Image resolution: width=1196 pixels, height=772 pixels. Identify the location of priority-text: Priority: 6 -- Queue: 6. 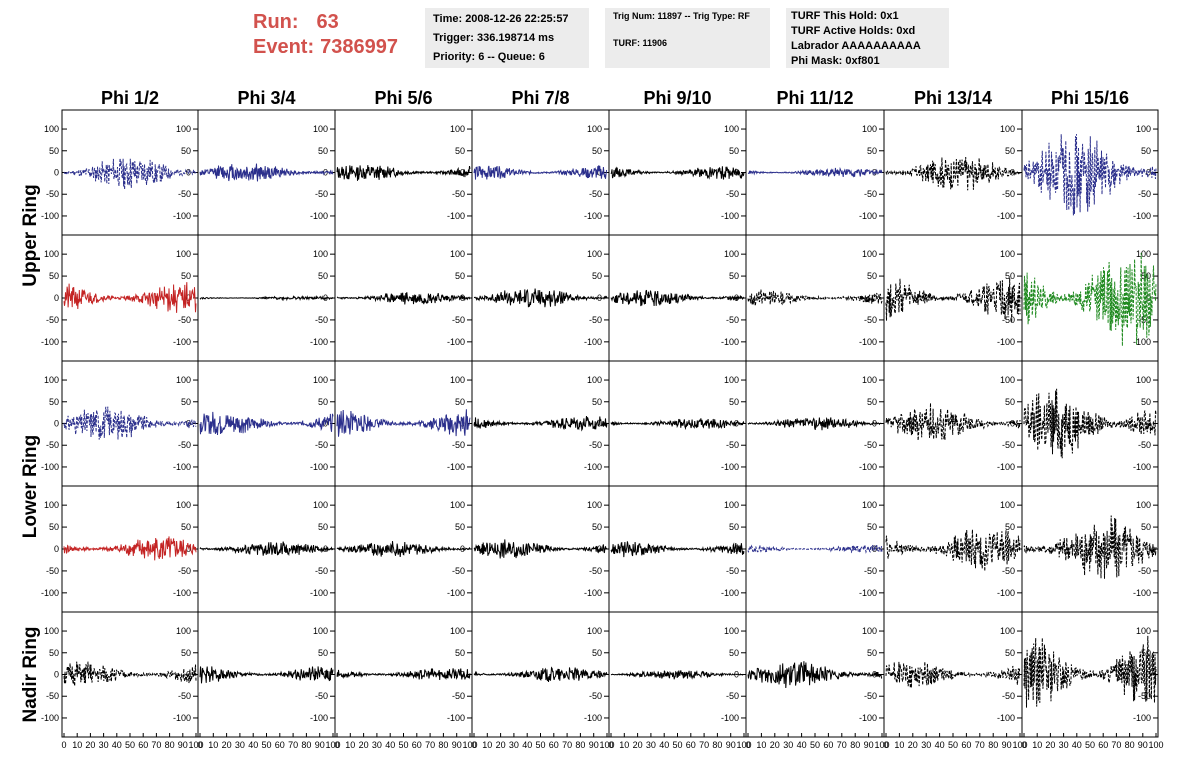
(489, 57).